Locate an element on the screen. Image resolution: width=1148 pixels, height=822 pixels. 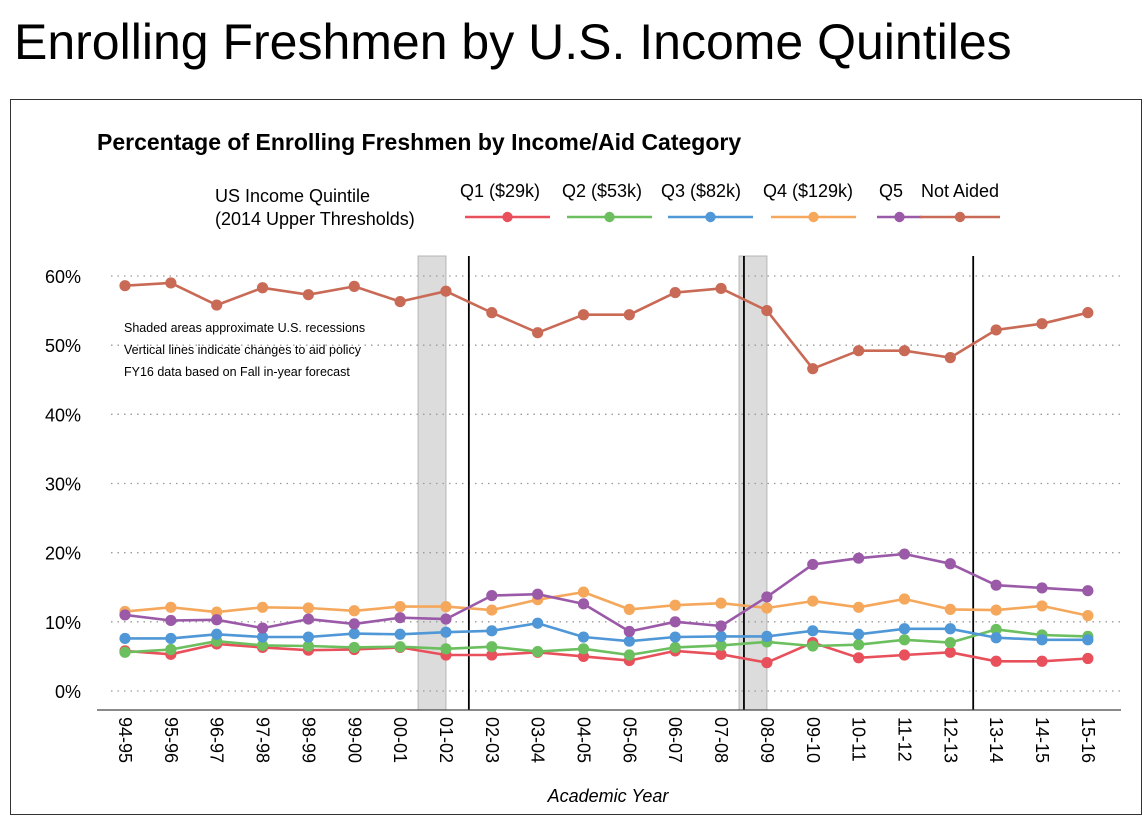
y-tick-label: 50% is located at coordinates (63, 346).